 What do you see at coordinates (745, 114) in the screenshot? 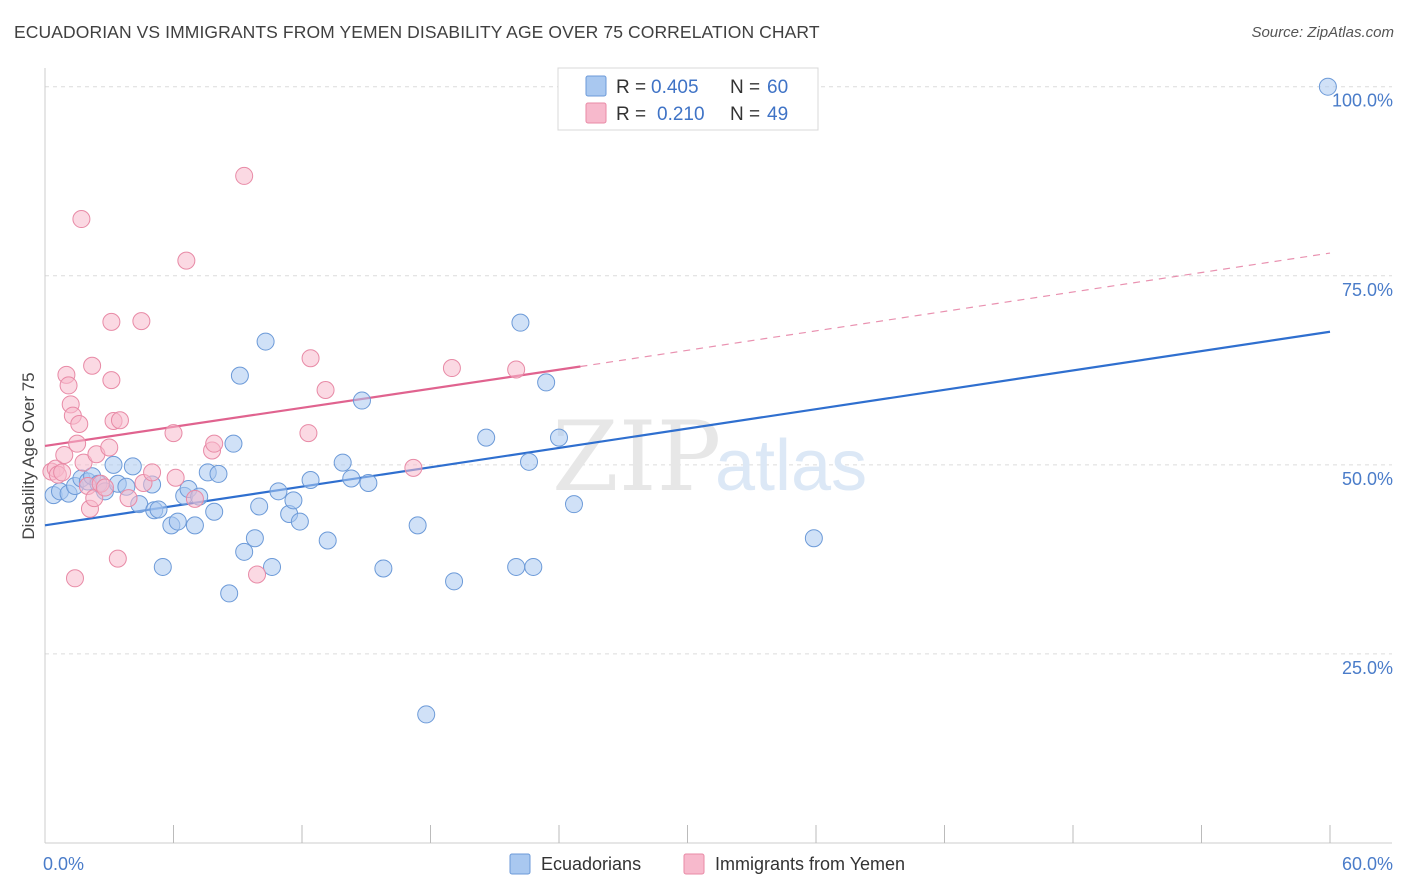
I see `legend-n-label-2: N =` at bounding box center [745, 114].